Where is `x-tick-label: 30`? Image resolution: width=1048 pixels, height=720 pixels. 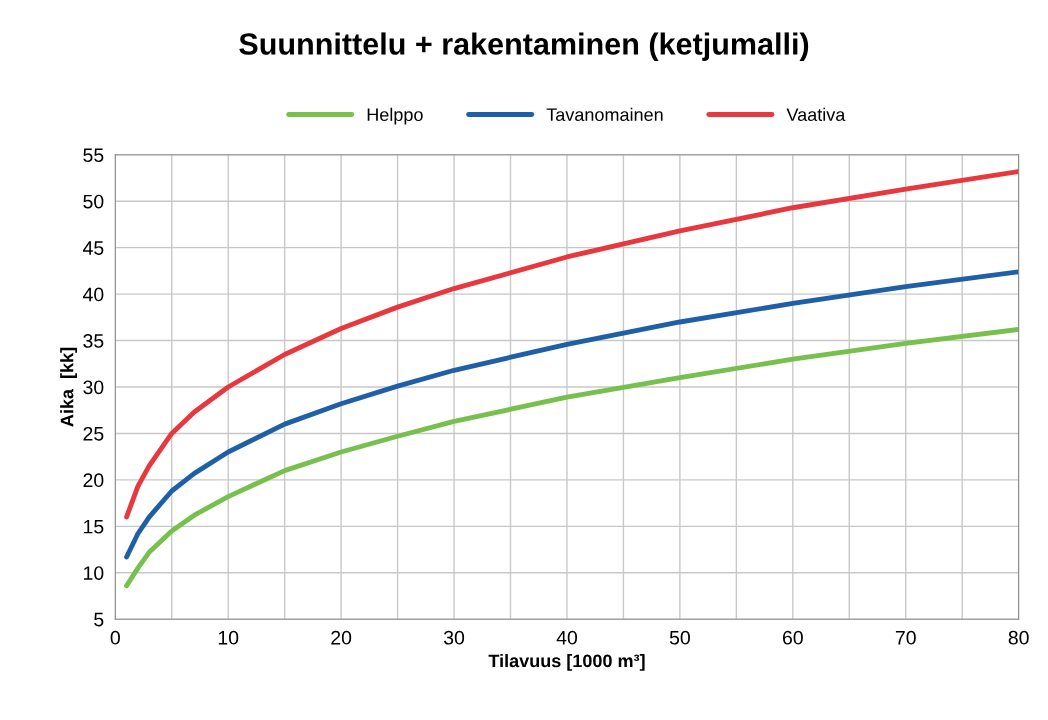 x-tick-label: 30 is located at coordinates (454, 637).